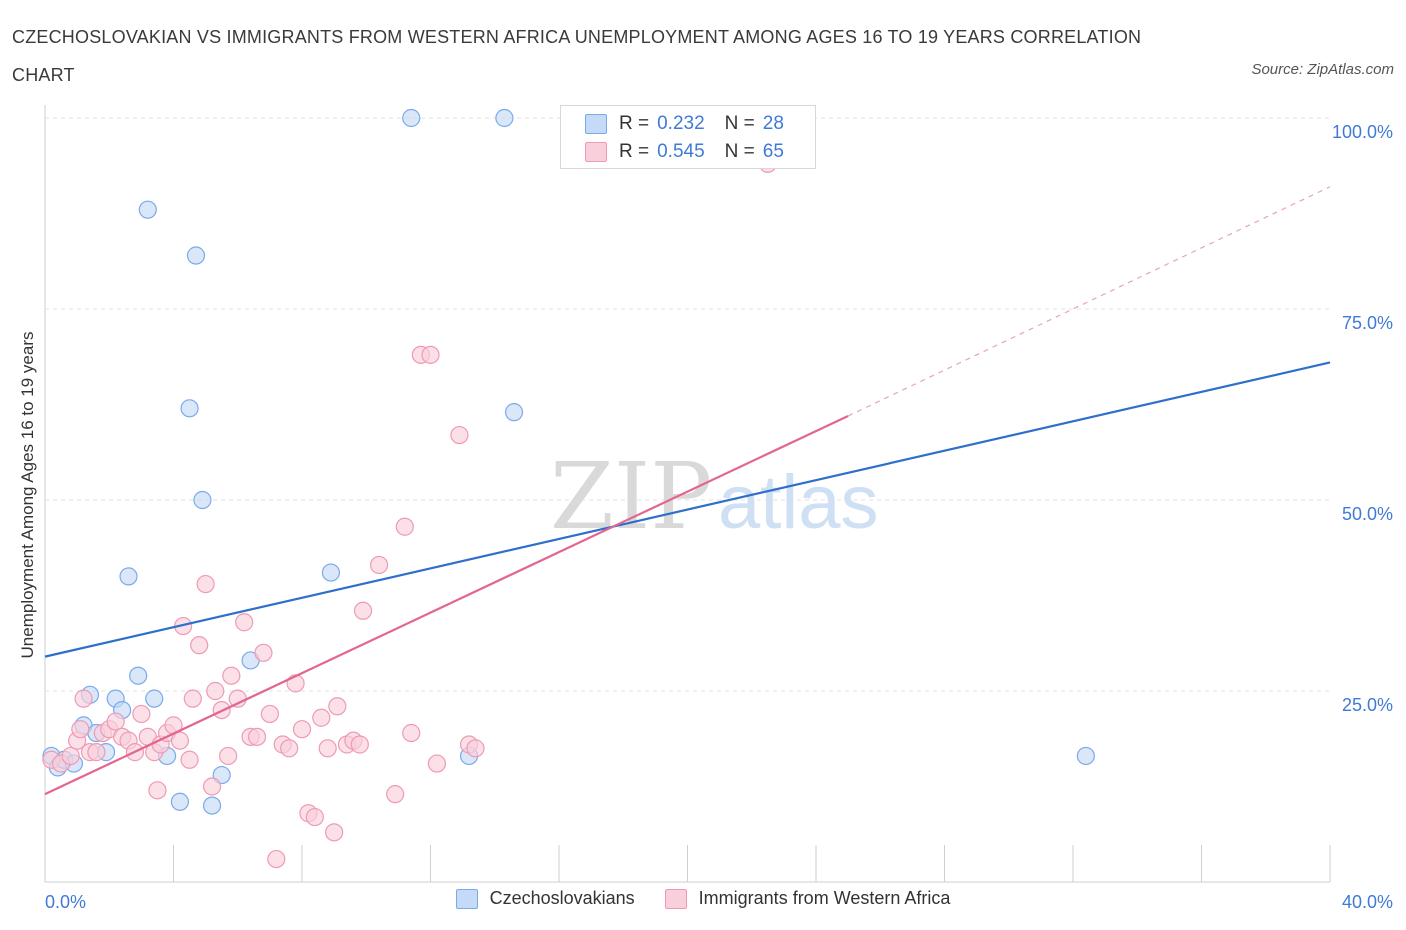 The width and height of the screenshot is (1406, 930). What do you see at coordinates (65, 902) in the screenshot?
I see `x-tick-label: 0.0%` at bounding box center [65, 902].